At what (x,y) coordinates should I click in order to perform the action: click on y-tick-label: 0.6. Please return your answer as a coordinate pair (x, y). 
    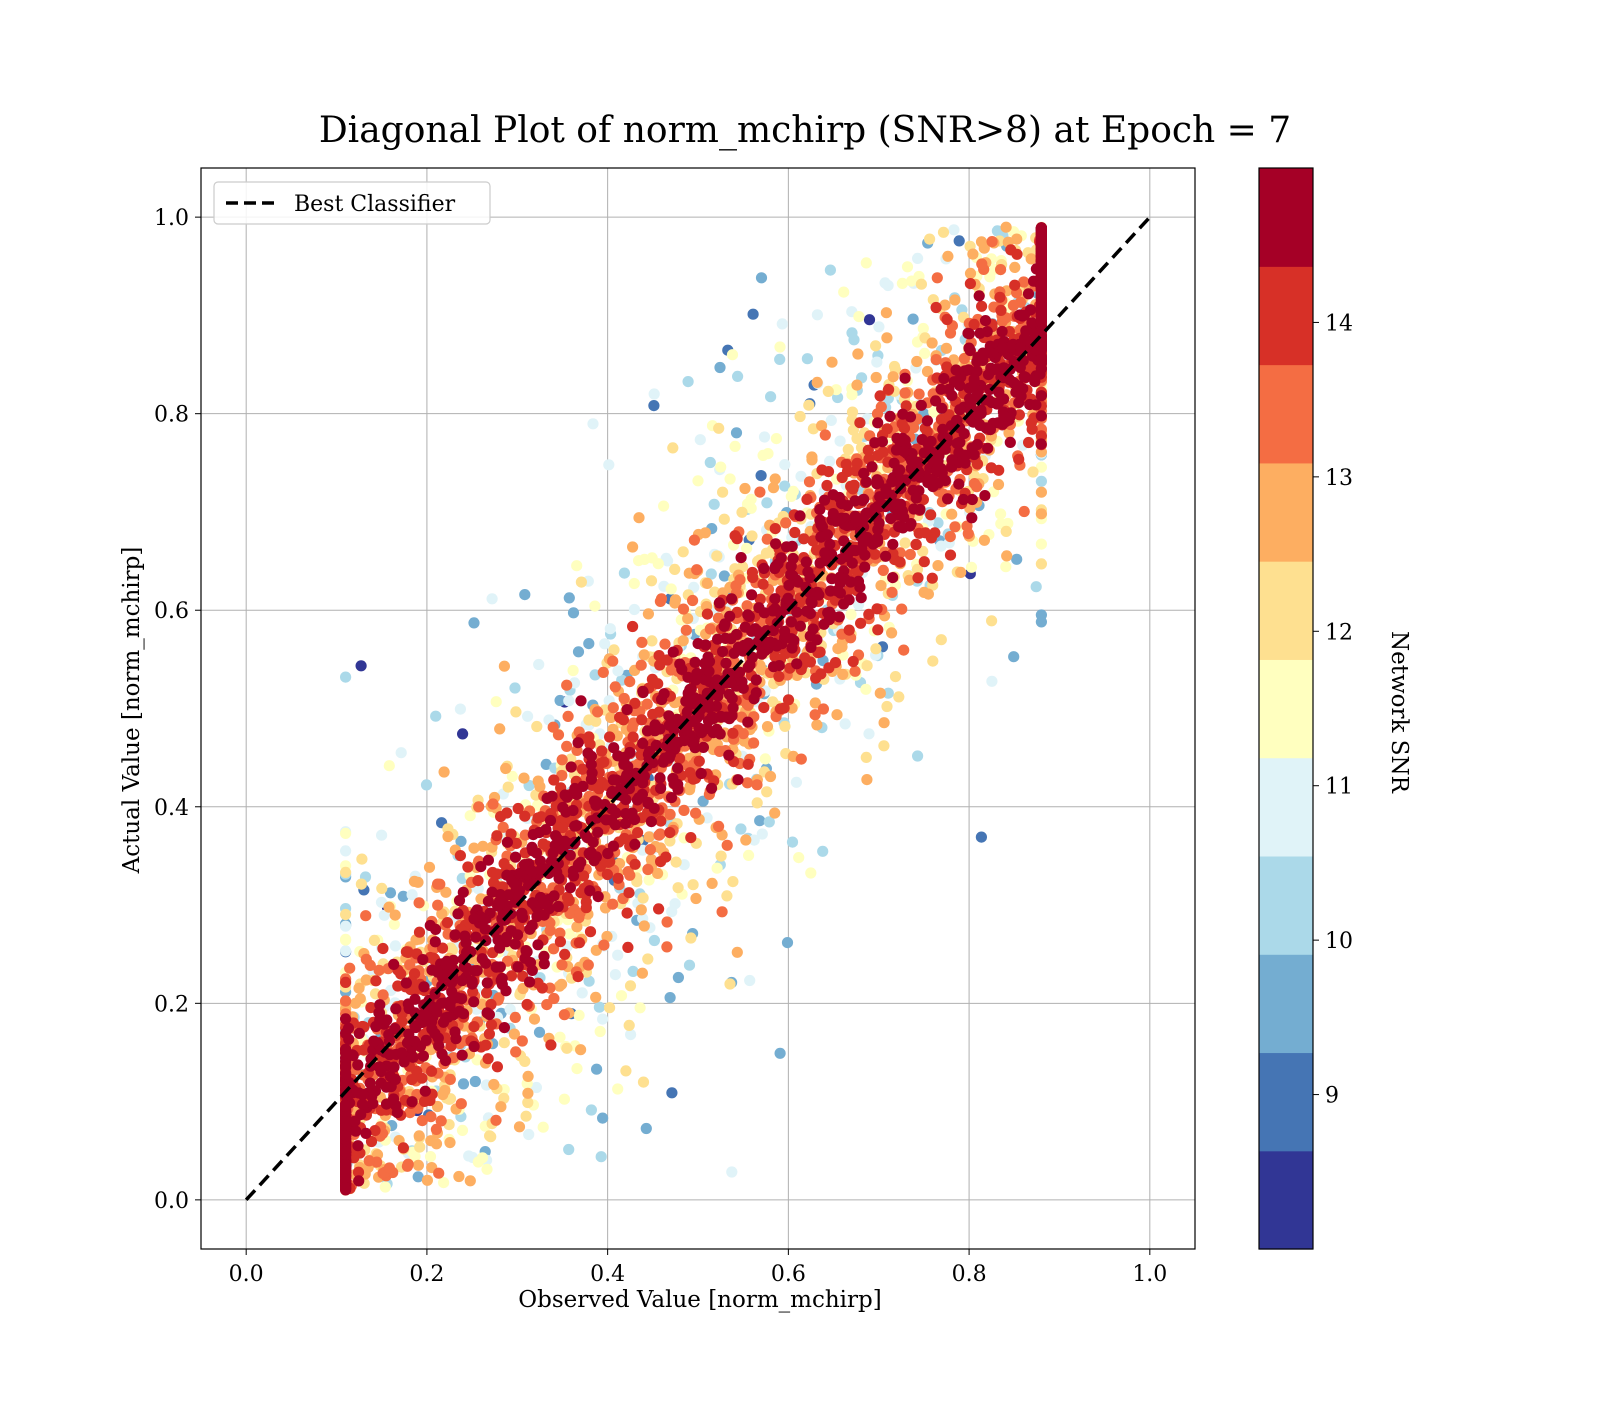
    Looking at the image, I should click on (171, 611).